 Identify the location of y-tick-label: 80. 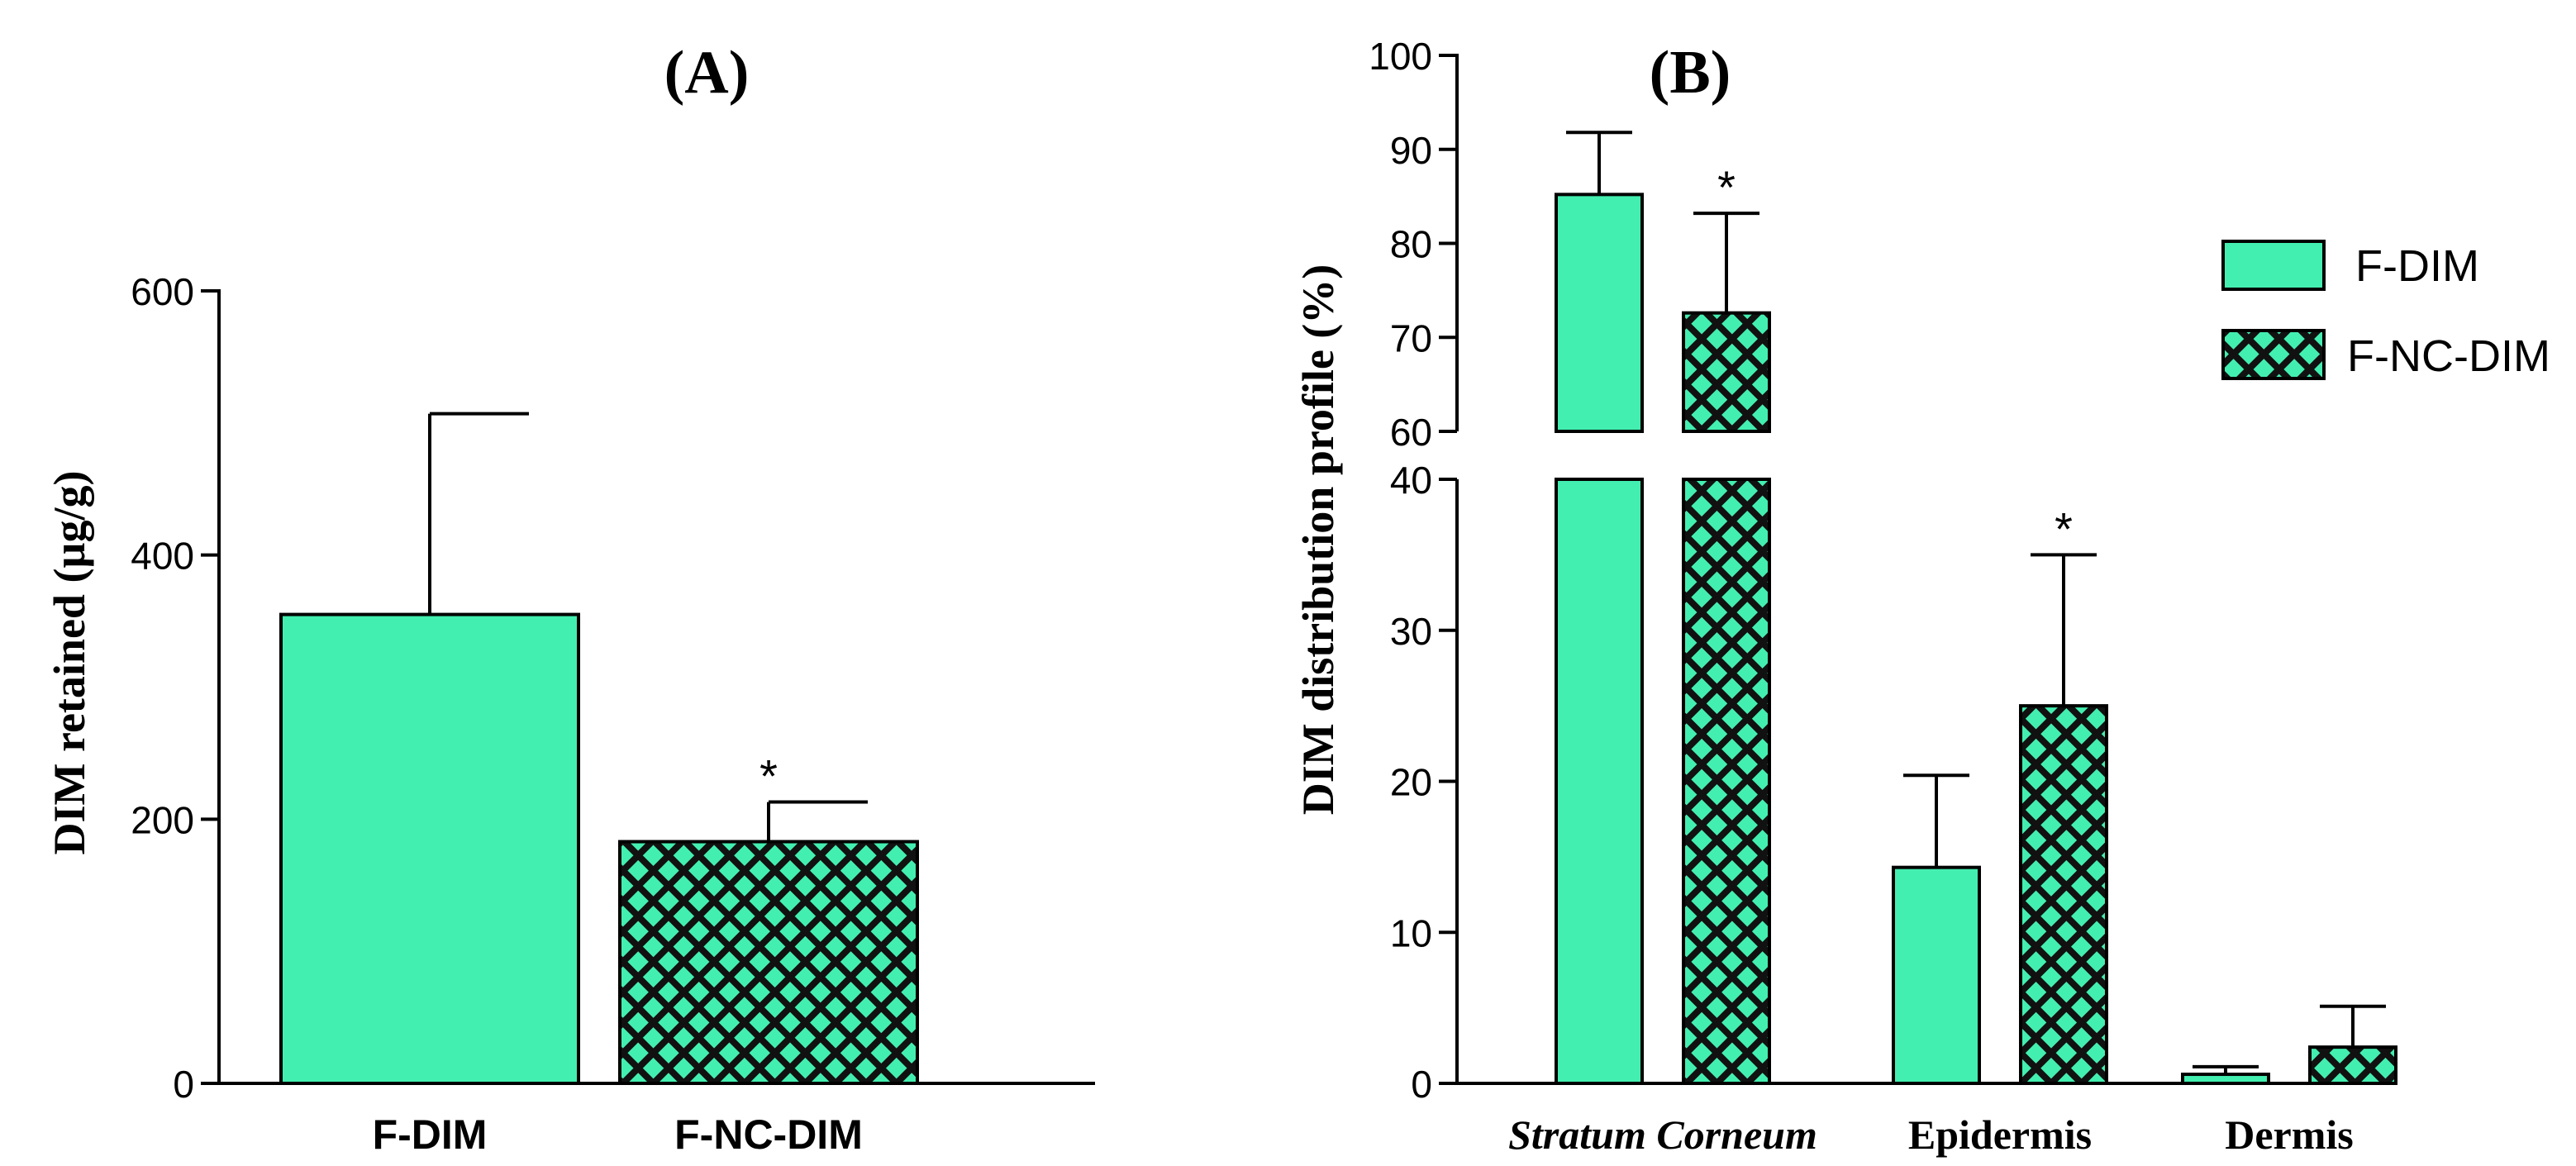
(1411, 244).